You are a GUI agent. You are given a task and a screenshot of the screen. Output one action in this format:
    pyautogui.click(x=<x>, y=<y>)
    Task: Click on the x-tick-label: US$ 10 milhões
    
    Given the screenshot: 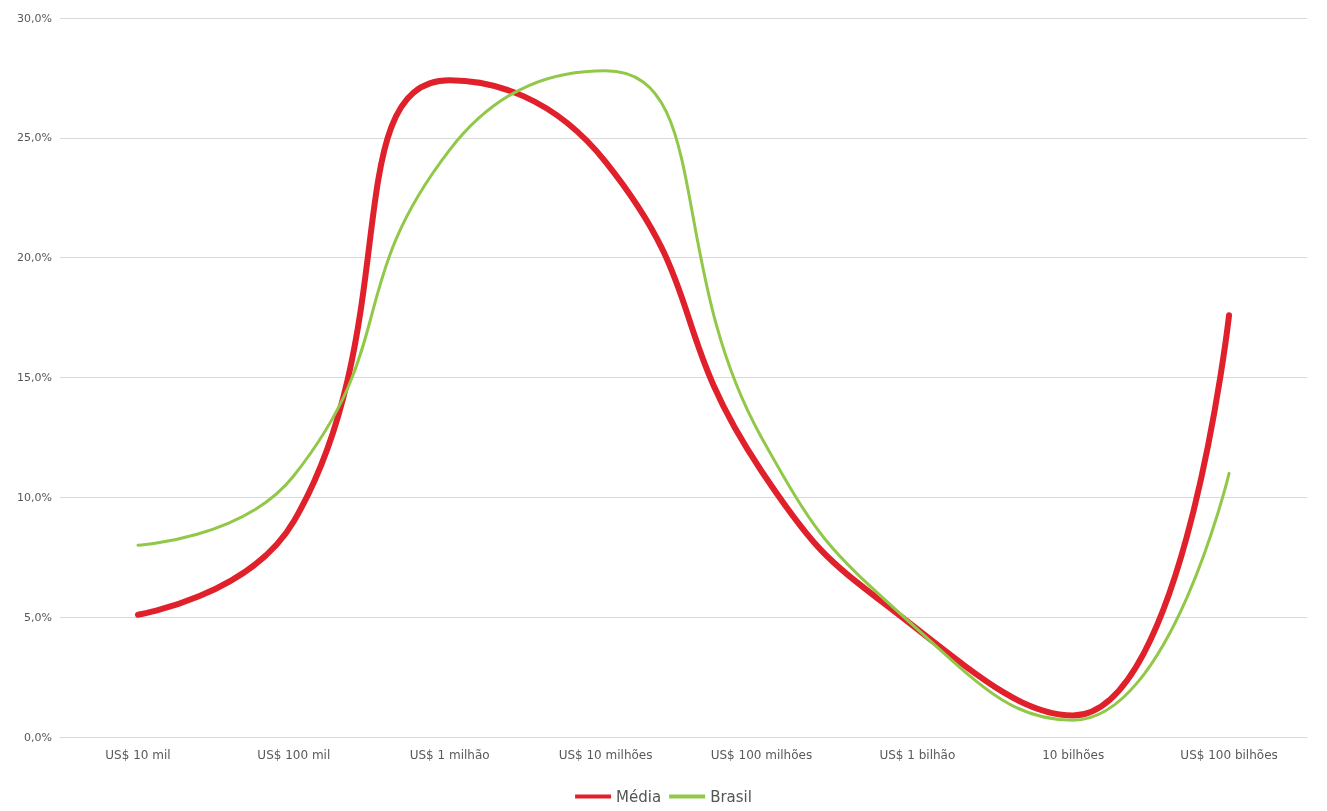 What is the action you would take?
    pyautogui.click(x=605, y=755)
    